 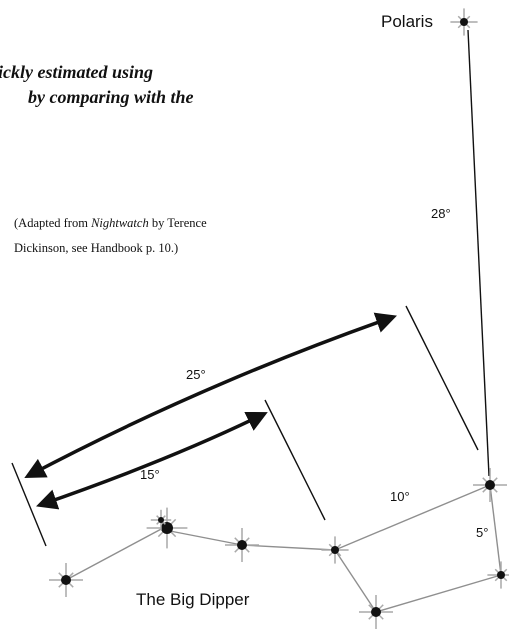 I want to click on polaris-pointer-line, so click(x=478, y=253).